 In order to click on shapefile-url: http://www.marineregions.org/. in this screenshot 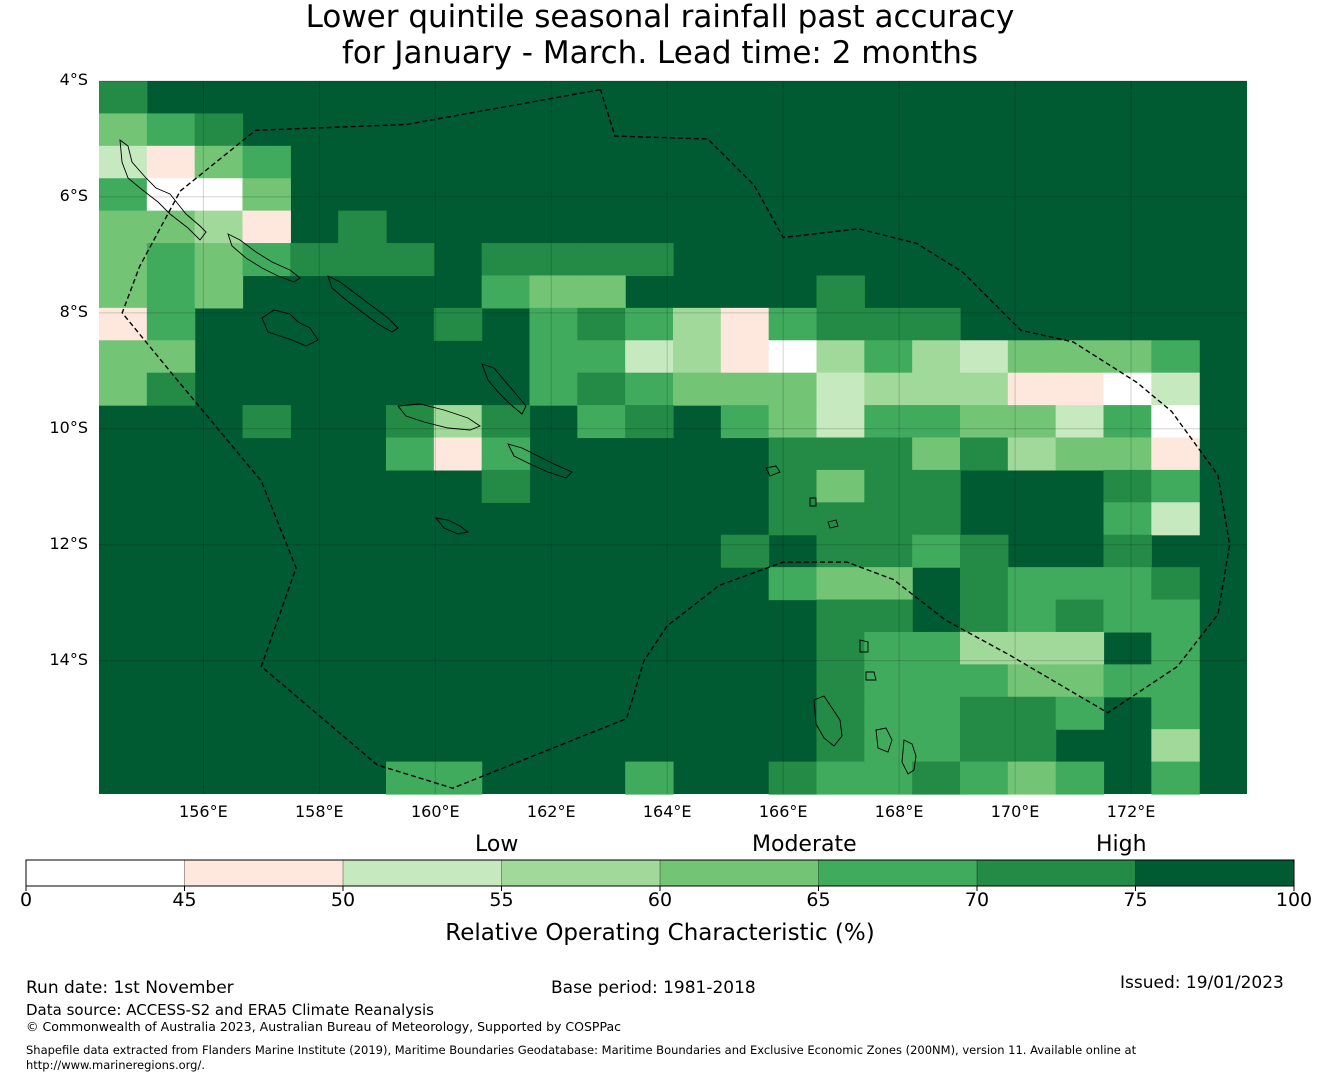, I will do `click(115, 1065)`.